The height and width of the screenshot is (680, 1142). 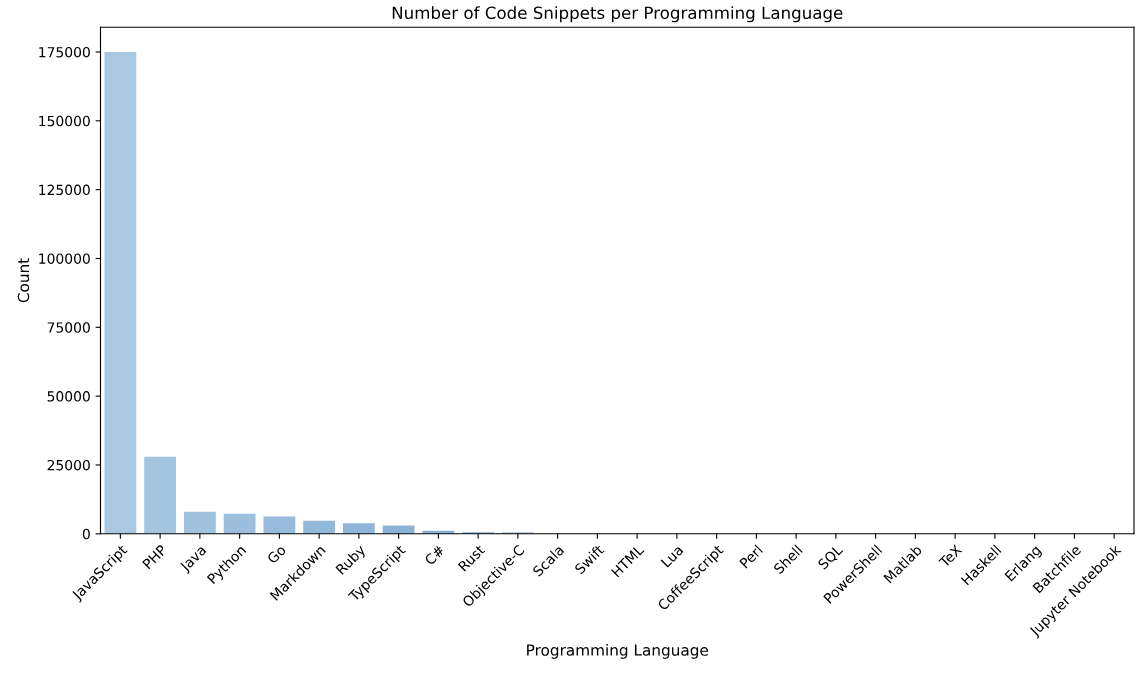 I want to click on y-axis-title: Count, so click(x=23, y=280).